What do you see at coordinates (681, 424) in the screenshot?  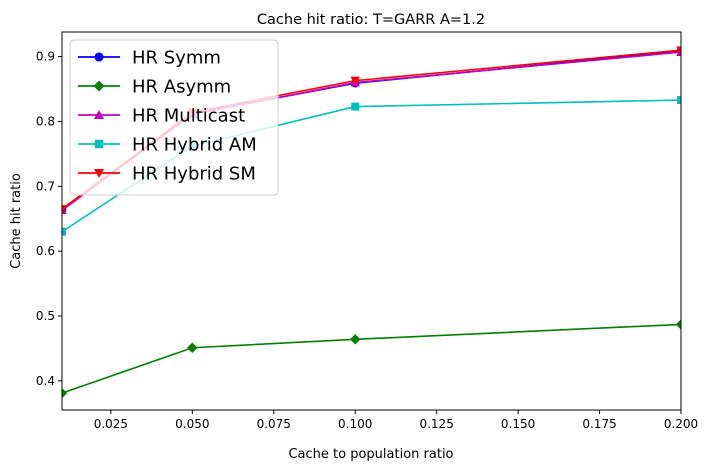 I see `x-tick-label: 0.200` at bounding box center [681, 424].